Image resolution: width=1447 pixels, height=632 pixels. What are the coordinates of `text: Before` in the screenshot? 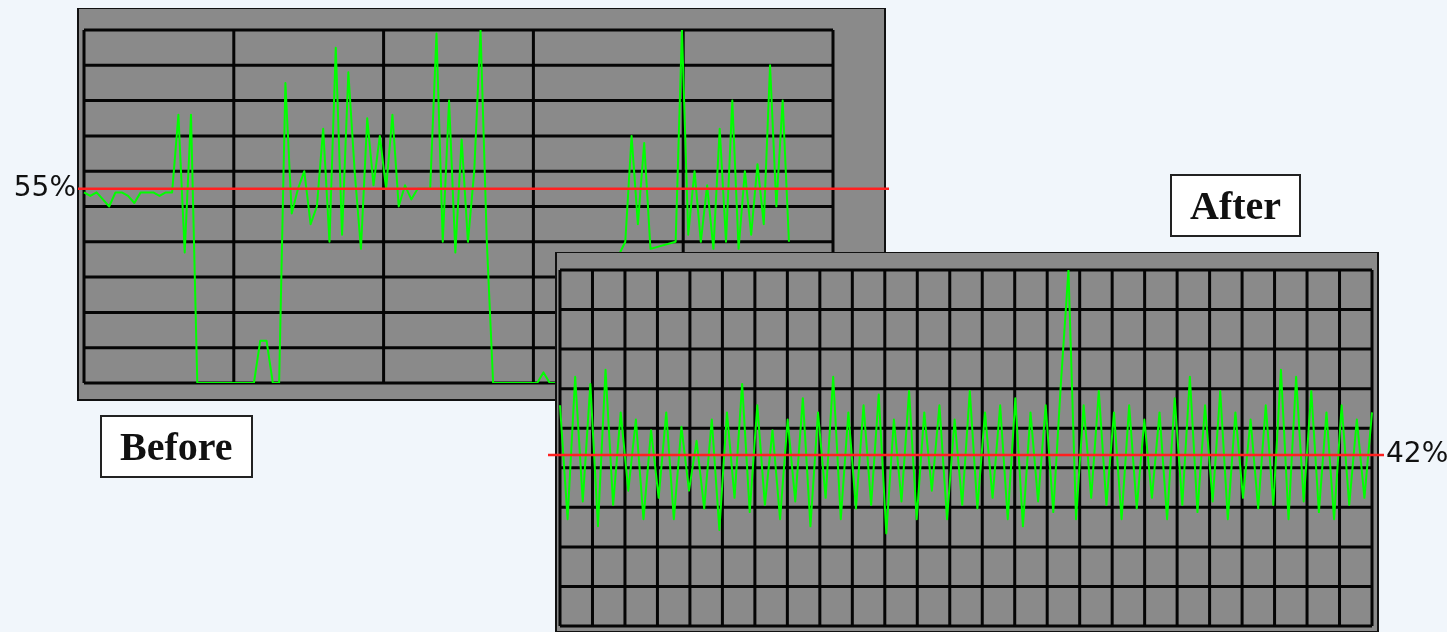 It's located at (176, 446).